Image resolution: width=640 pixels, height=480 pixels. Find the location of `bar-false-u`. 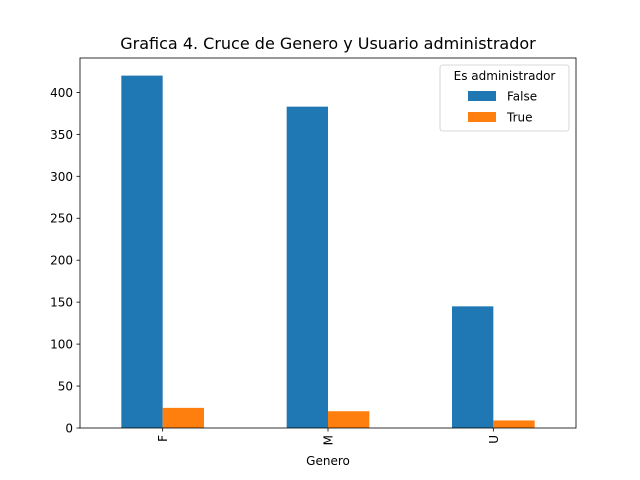

bar-false-u is located at coordinates (473, 367).